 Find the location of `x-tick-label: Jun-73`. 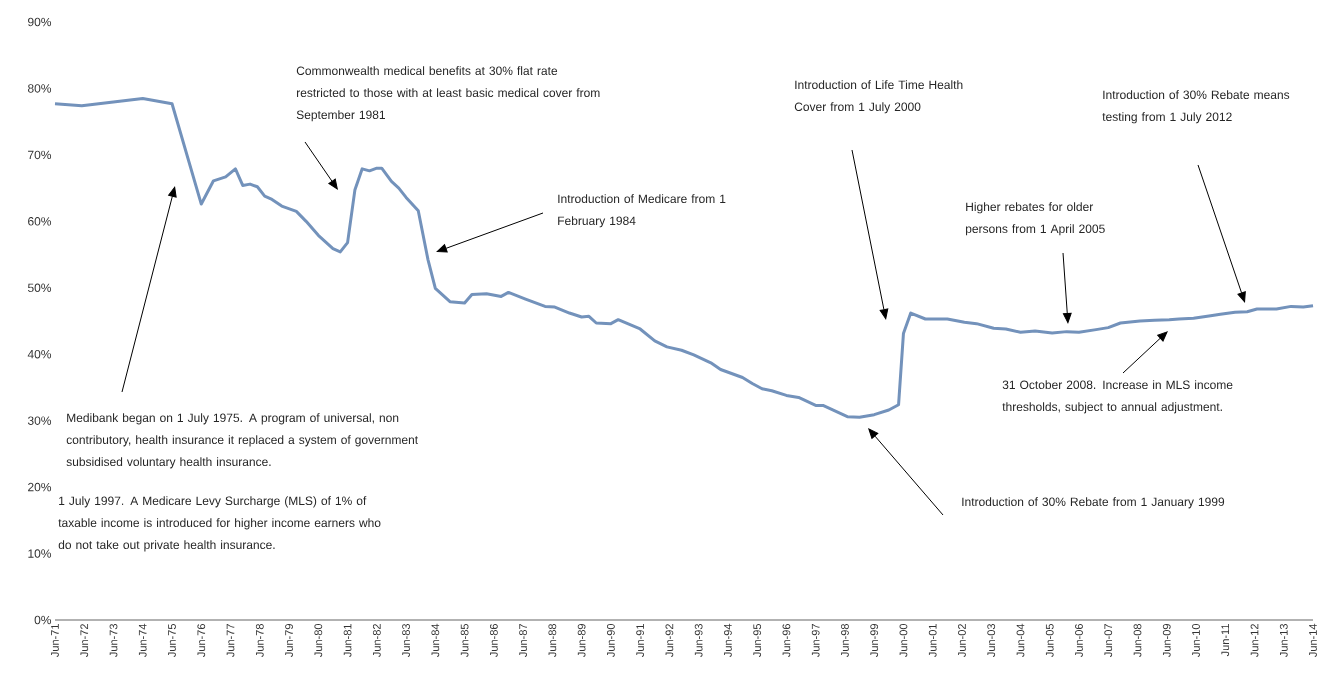

x-tick-label: Jun-73 is located at coordinates (113, 640).